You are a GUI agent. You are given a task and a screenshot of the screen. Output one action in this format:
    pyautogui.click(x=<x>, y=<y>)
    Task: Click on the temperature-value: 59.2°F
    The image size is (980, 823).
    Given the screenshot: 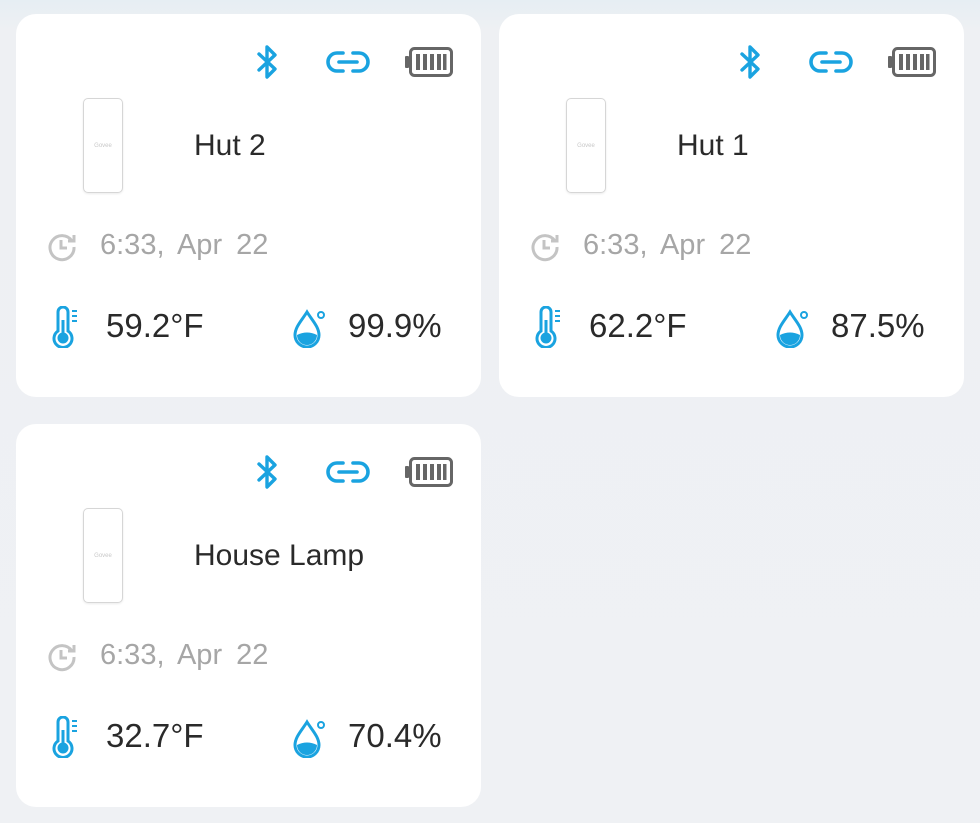 What is the action you would take?
    pyautogui.click(x=155, y=325)
    